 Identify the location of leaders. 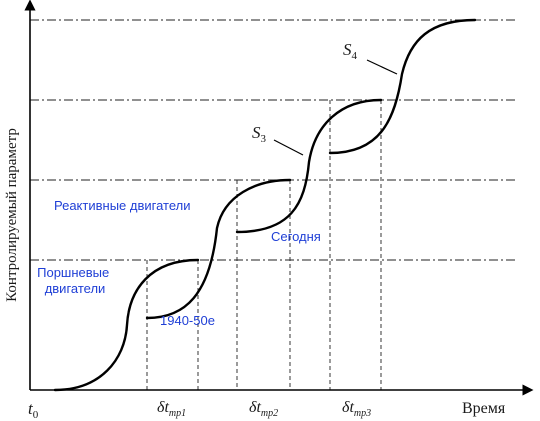
(335, 107).